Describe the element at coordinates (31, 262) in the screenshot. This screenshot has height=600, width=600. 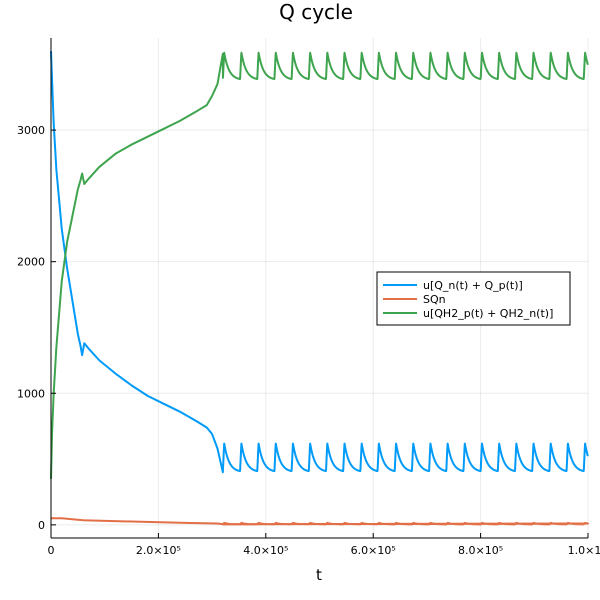
I see `y-tick-label: 2000` at that location.